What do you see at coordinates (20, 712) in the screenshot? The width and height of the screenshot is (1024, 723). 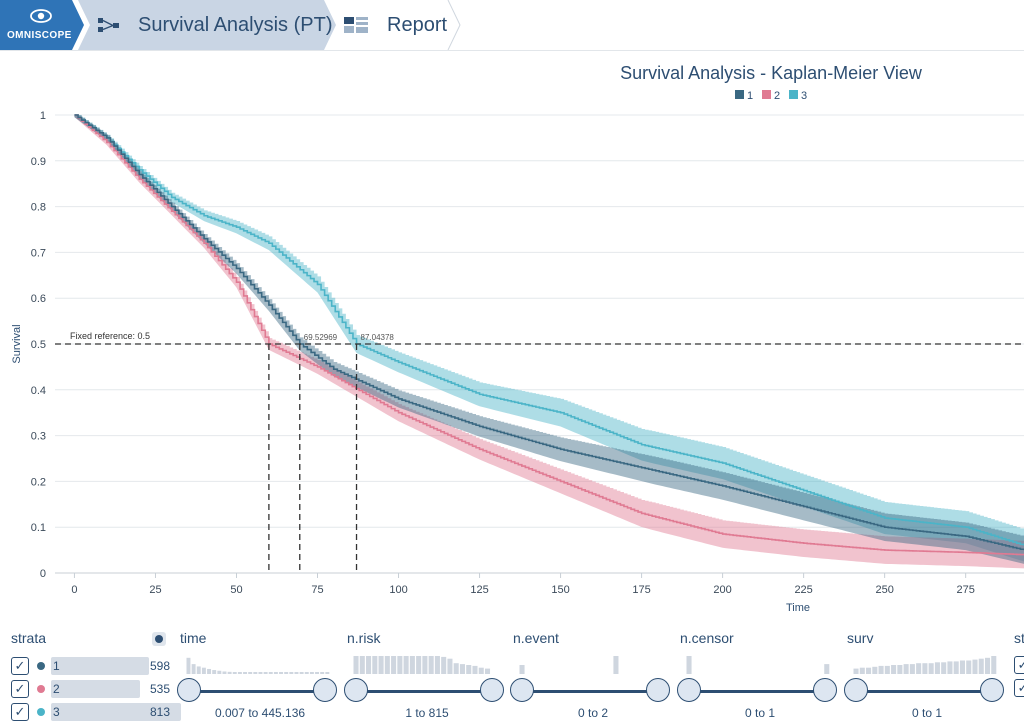 I see `strata-3-checkbox: ✓` at bounding box center [20, 712].